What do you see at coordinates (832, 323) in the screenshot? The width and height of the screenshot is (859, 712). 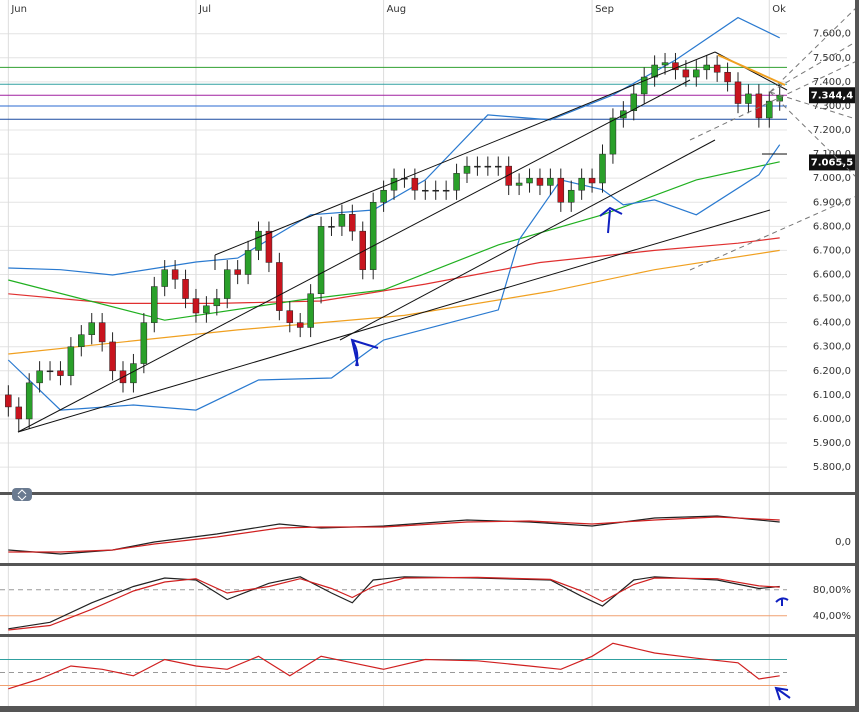 I see `y-tick-label: 6.400,0` at bounding box center [832, 323].